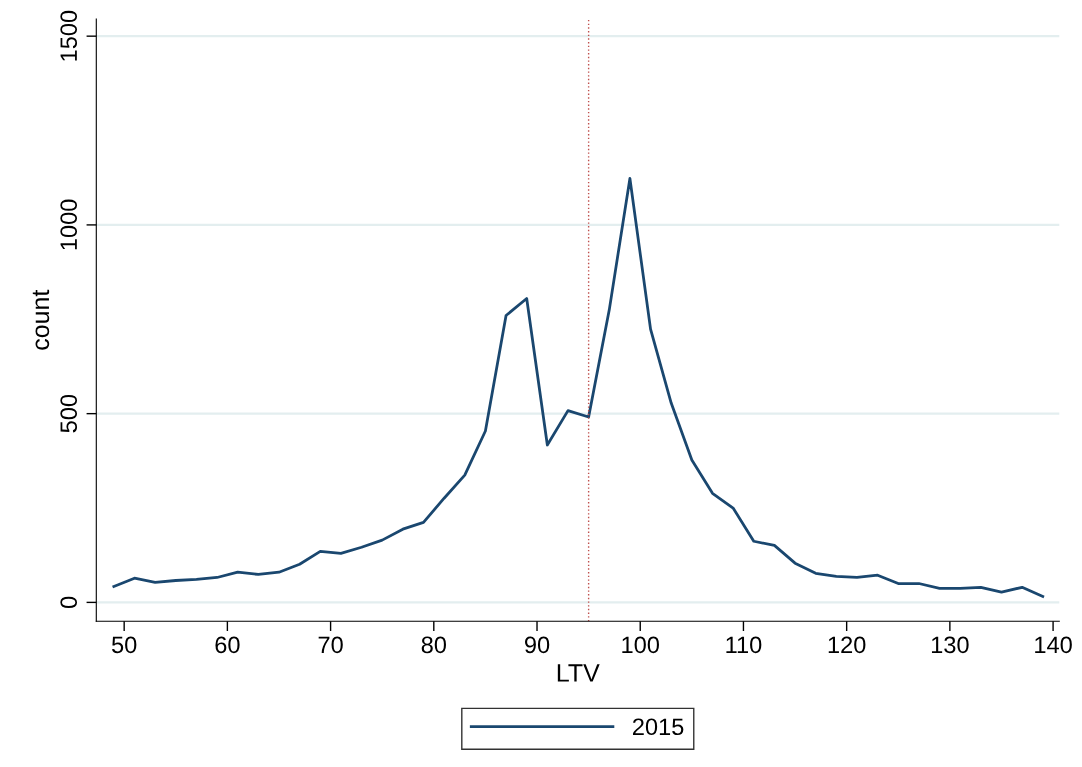  Describe the element at coordinates (41, 319) in the screenshot. I see `y-axis-title: count` at that location.